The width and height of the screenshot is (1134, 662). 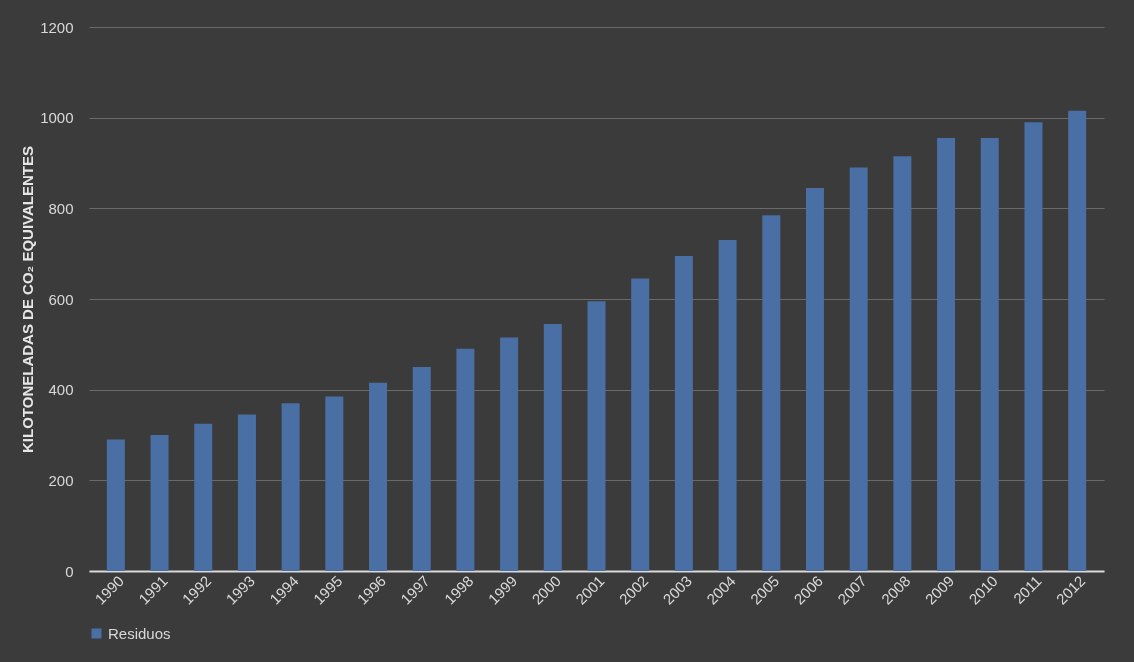 What do you see at coordinates (28, 299) in the screenshot?
I see `y-axis-title: KILOTONELADAS DE CO₂ EQUIVALENTES` at bounding box center [28, 299].